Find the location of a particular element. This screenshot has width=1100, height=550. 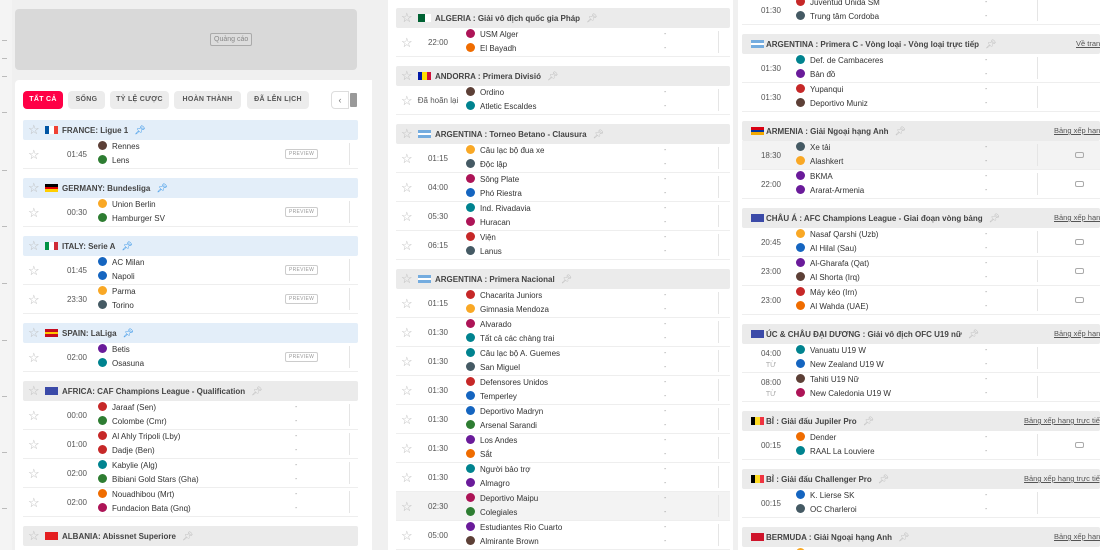

league-header: ☆ ARGENTINA : Torneo Betano - Clausura 📌︎ is located at coordinates (563, 134).